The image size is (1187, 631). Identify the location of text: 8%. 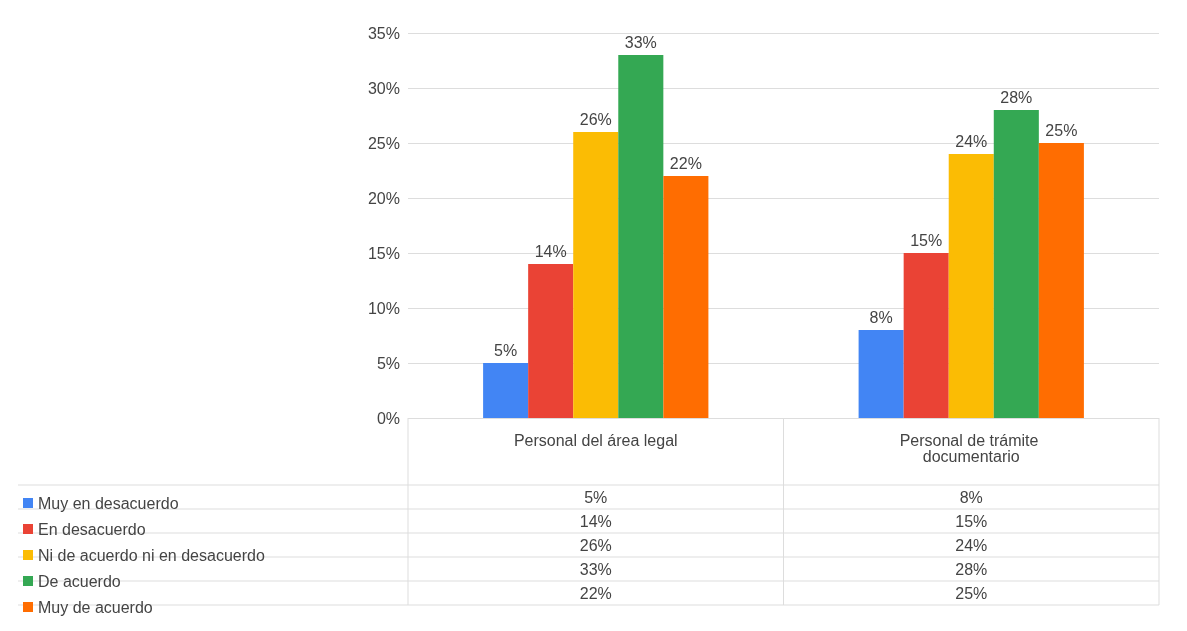
(881, 317).